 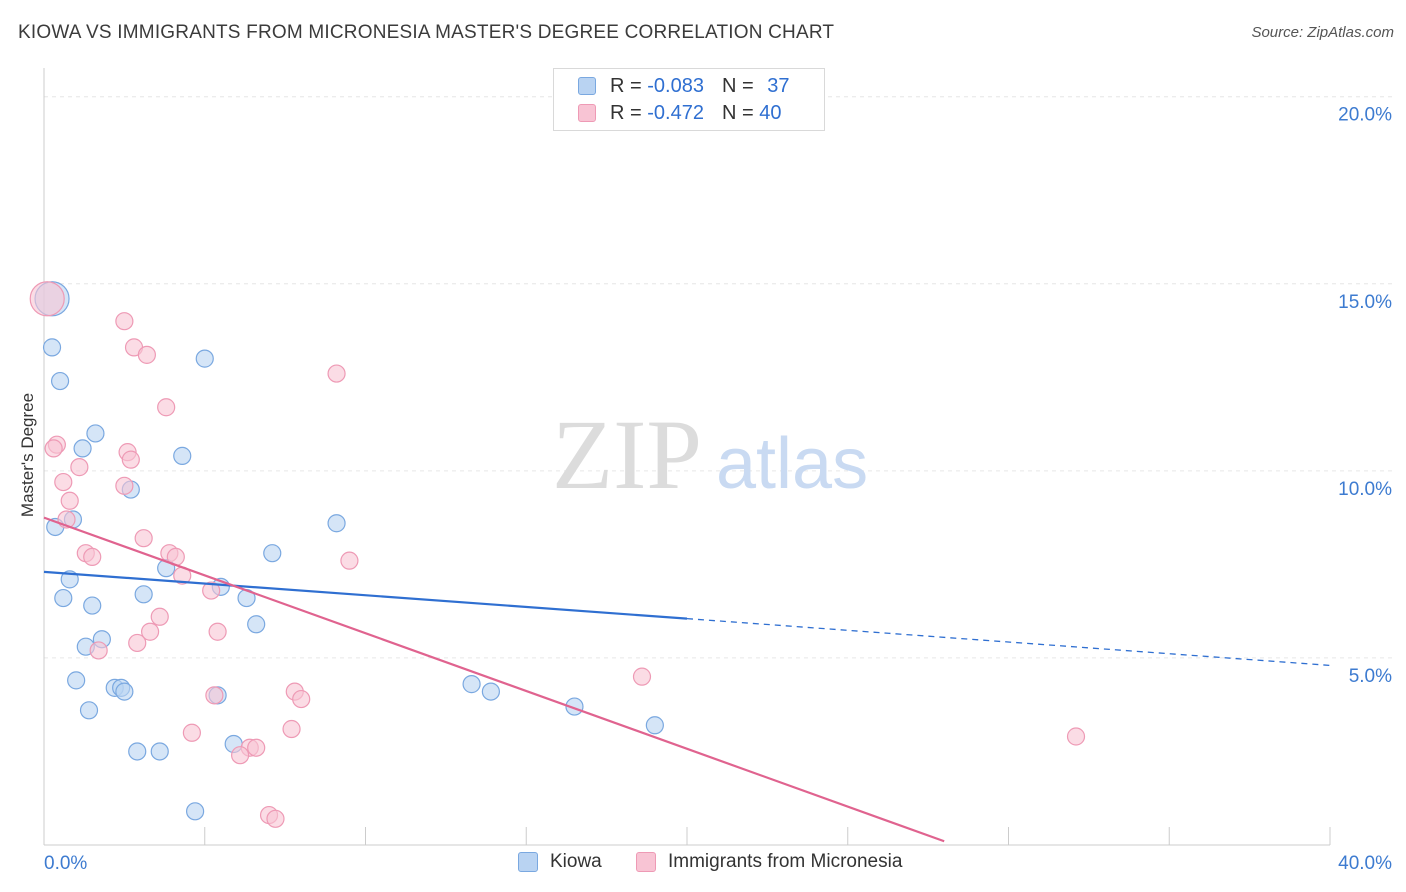 What do you see at coordinates (1365, 489) in the screenshot?
I see `y-tick-label-1: 10.0%` at bounding box center [1365, 489].